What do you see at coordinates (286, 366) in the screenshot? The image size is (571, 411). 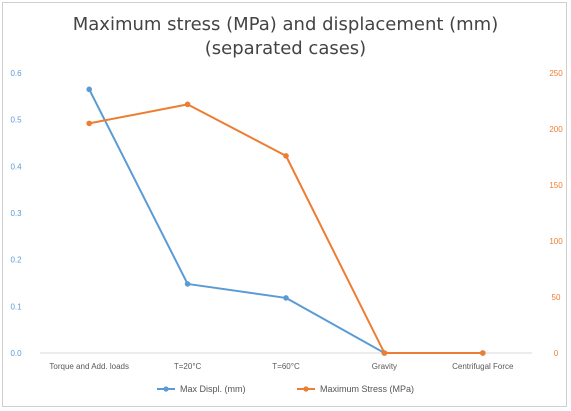 I see `x-tick-label: T=60°C` at bounding box center [286, 366].